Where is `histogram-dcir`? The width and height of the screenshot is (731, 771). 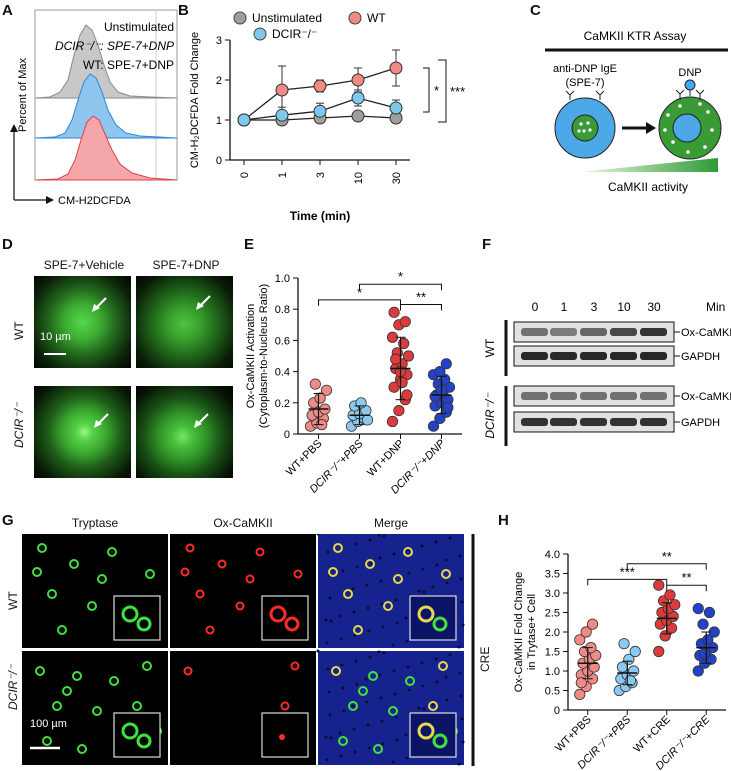
histogram-dcir is located at coordinates (106, 106).